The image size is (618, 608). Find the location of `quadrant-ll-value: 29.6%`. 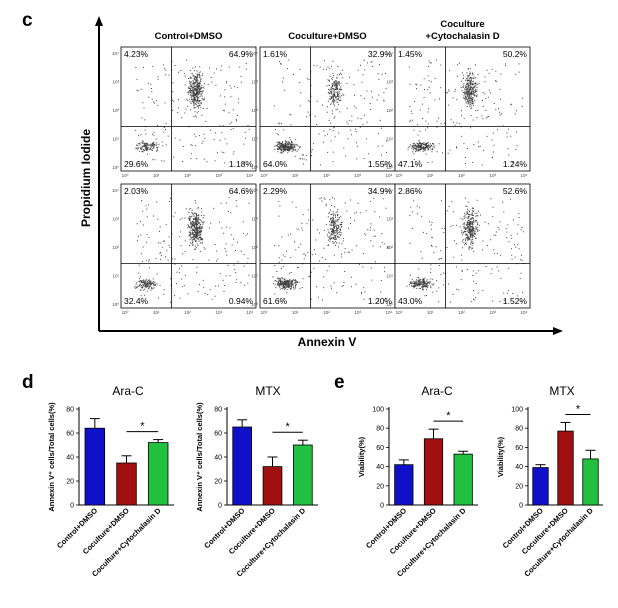

quadrant-ll-value: 29.6% is located at coordinates (136, 164).